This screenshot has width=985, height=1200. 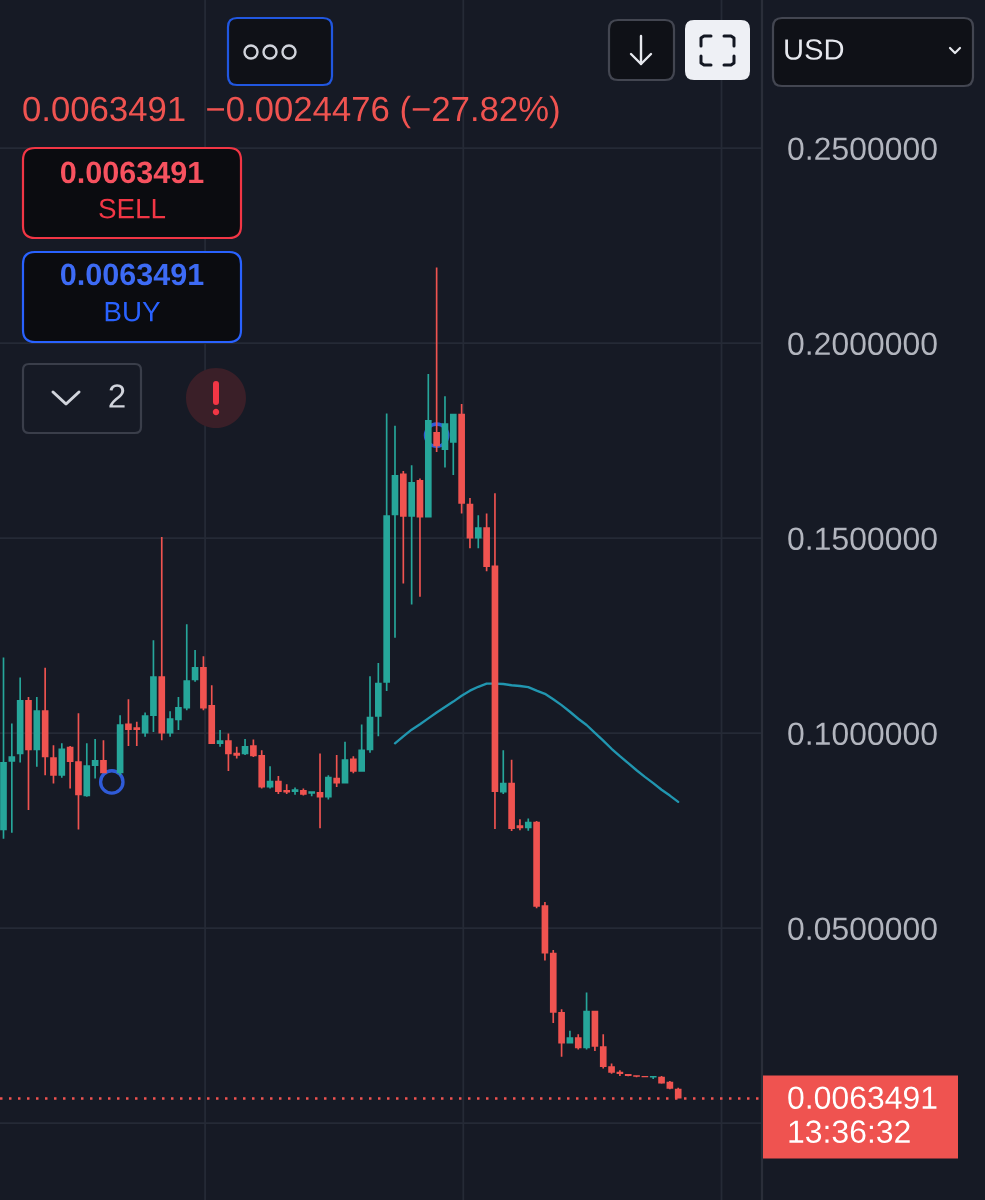 What do you see at coordinates (132, 312) in the screenshot?
I see `annotation: BUY` at bounding box center [132, 312].